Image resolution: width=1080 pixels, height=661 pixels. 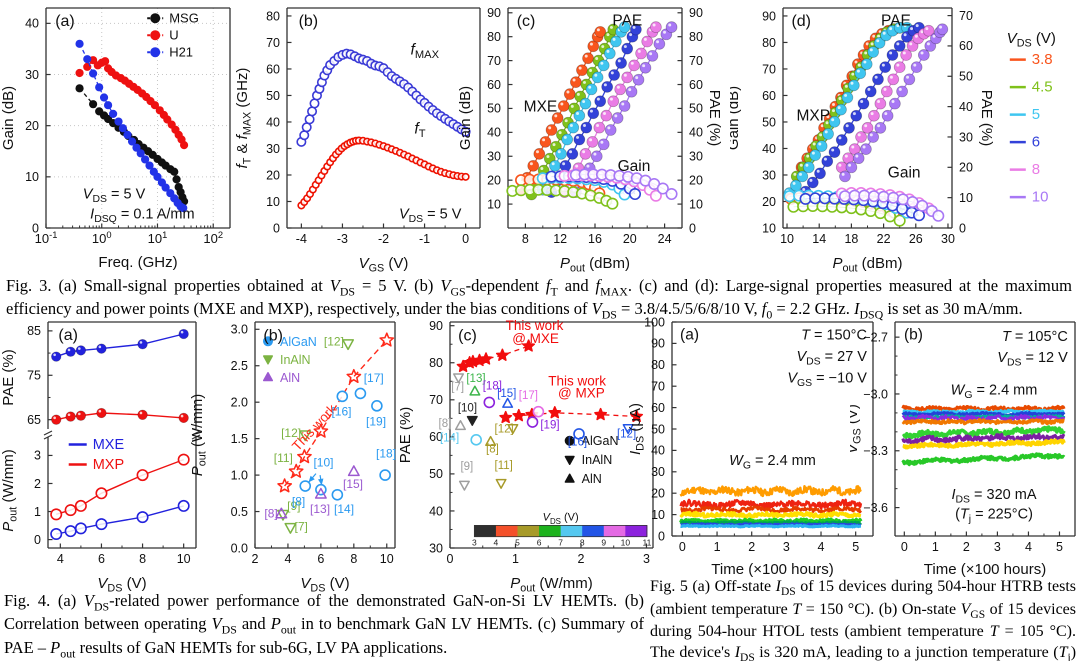 What do you see at coordinates (994, 391) in the screenshot?
I see `svg-text: WG = 2.4 mm` at bounding box center [994, 391].